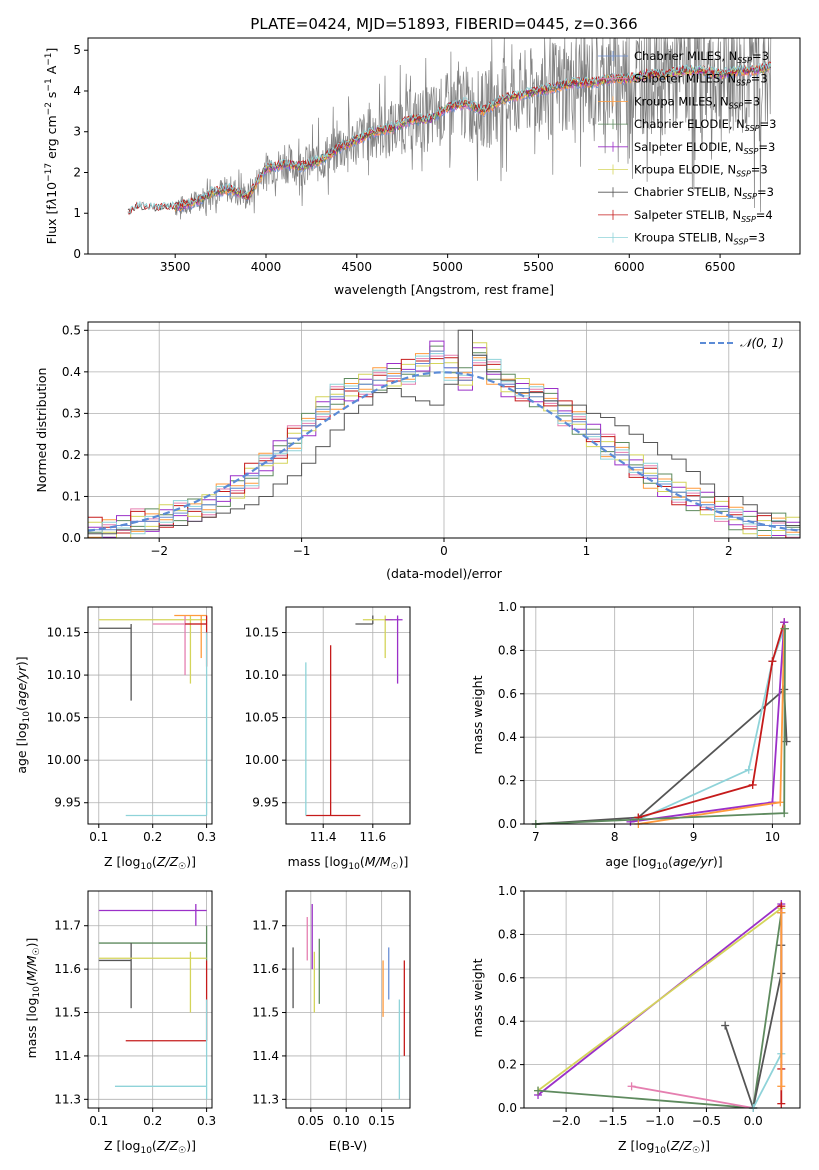  I want to click on x-tick-label: −2.0, so click(566, 1121).